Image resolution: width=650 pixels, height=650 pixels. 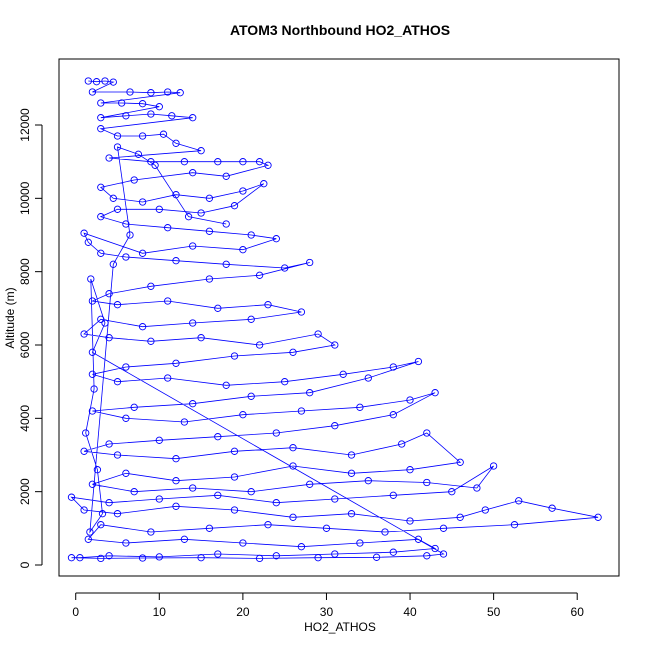 I want to click on x-axis: 0 10 20 30 40 50 60, so click(x=328, y=605).